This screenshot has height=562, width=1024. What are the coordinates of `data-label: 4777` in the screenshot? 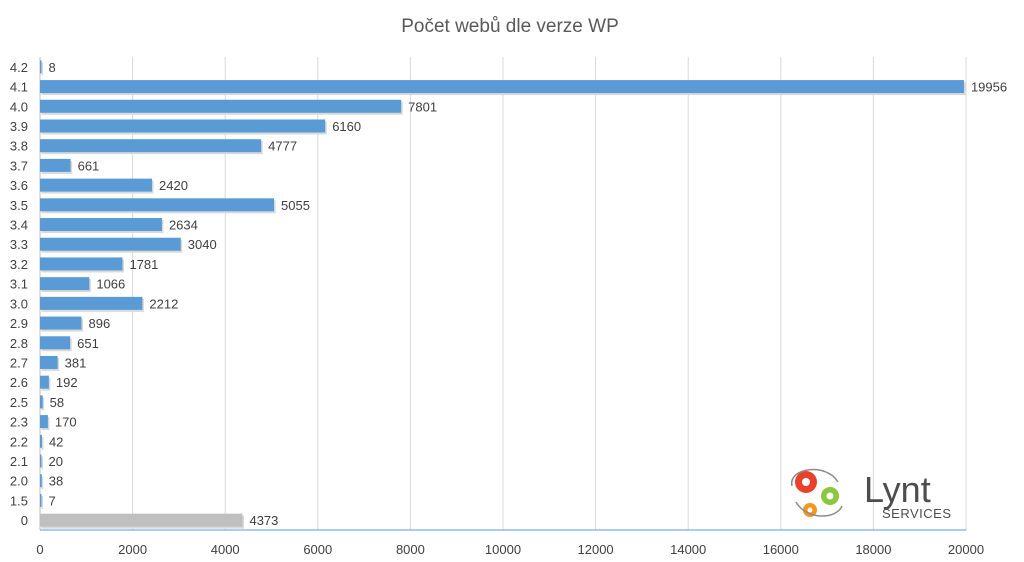 It's located at (282, 146).